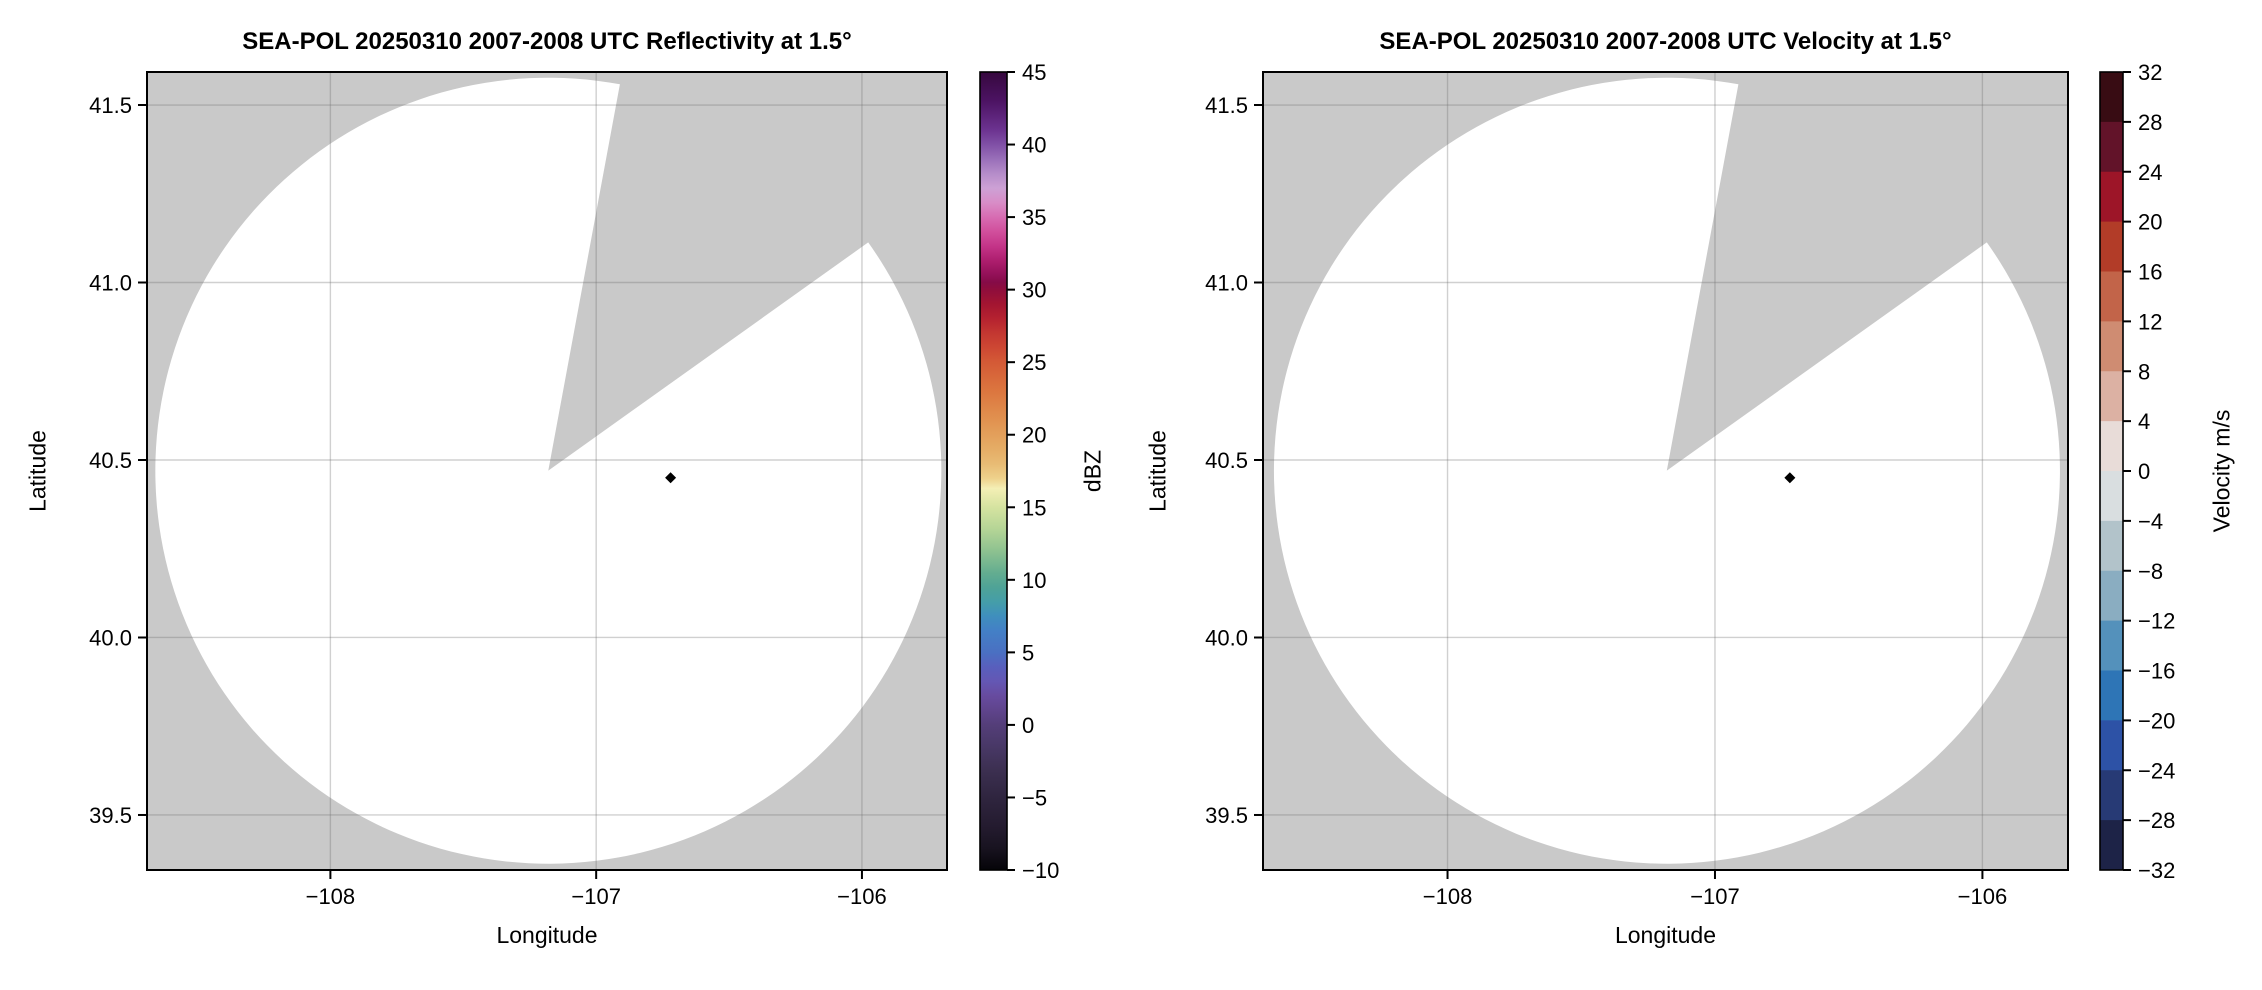  What do you see at coordinates (1092, 471) in the screenshot?
I see `colorbar-label-dbz: dBZ` at bounding box center [1092, 471].